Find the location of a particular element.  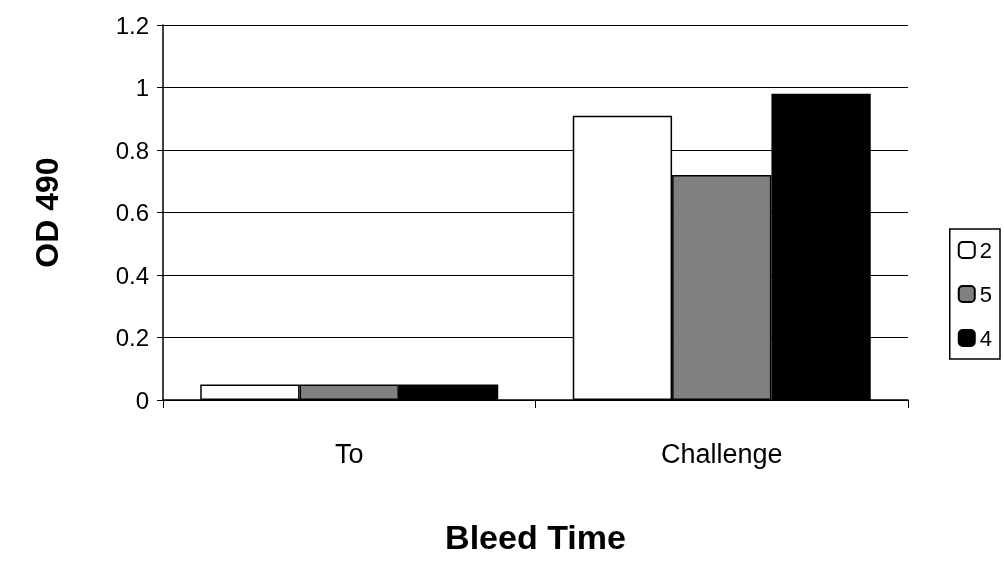

y-tick-label: 1 is located at coordinates (142, 87).